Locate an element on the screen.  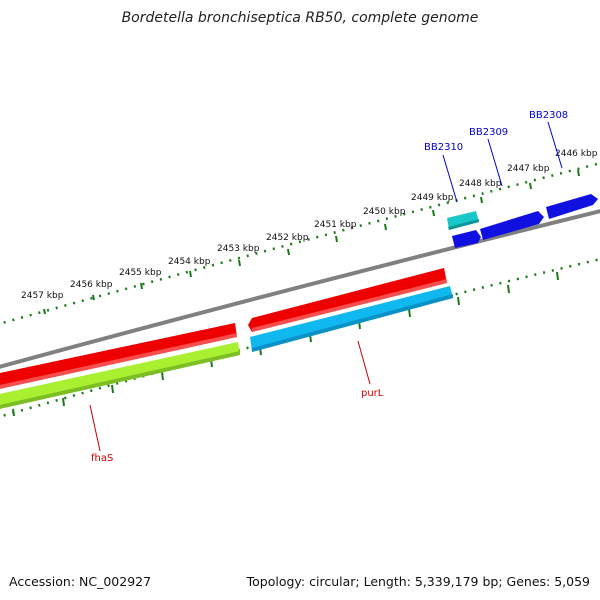
gene-label-bb2309: BB2309 is located at coordinates (488, 132).